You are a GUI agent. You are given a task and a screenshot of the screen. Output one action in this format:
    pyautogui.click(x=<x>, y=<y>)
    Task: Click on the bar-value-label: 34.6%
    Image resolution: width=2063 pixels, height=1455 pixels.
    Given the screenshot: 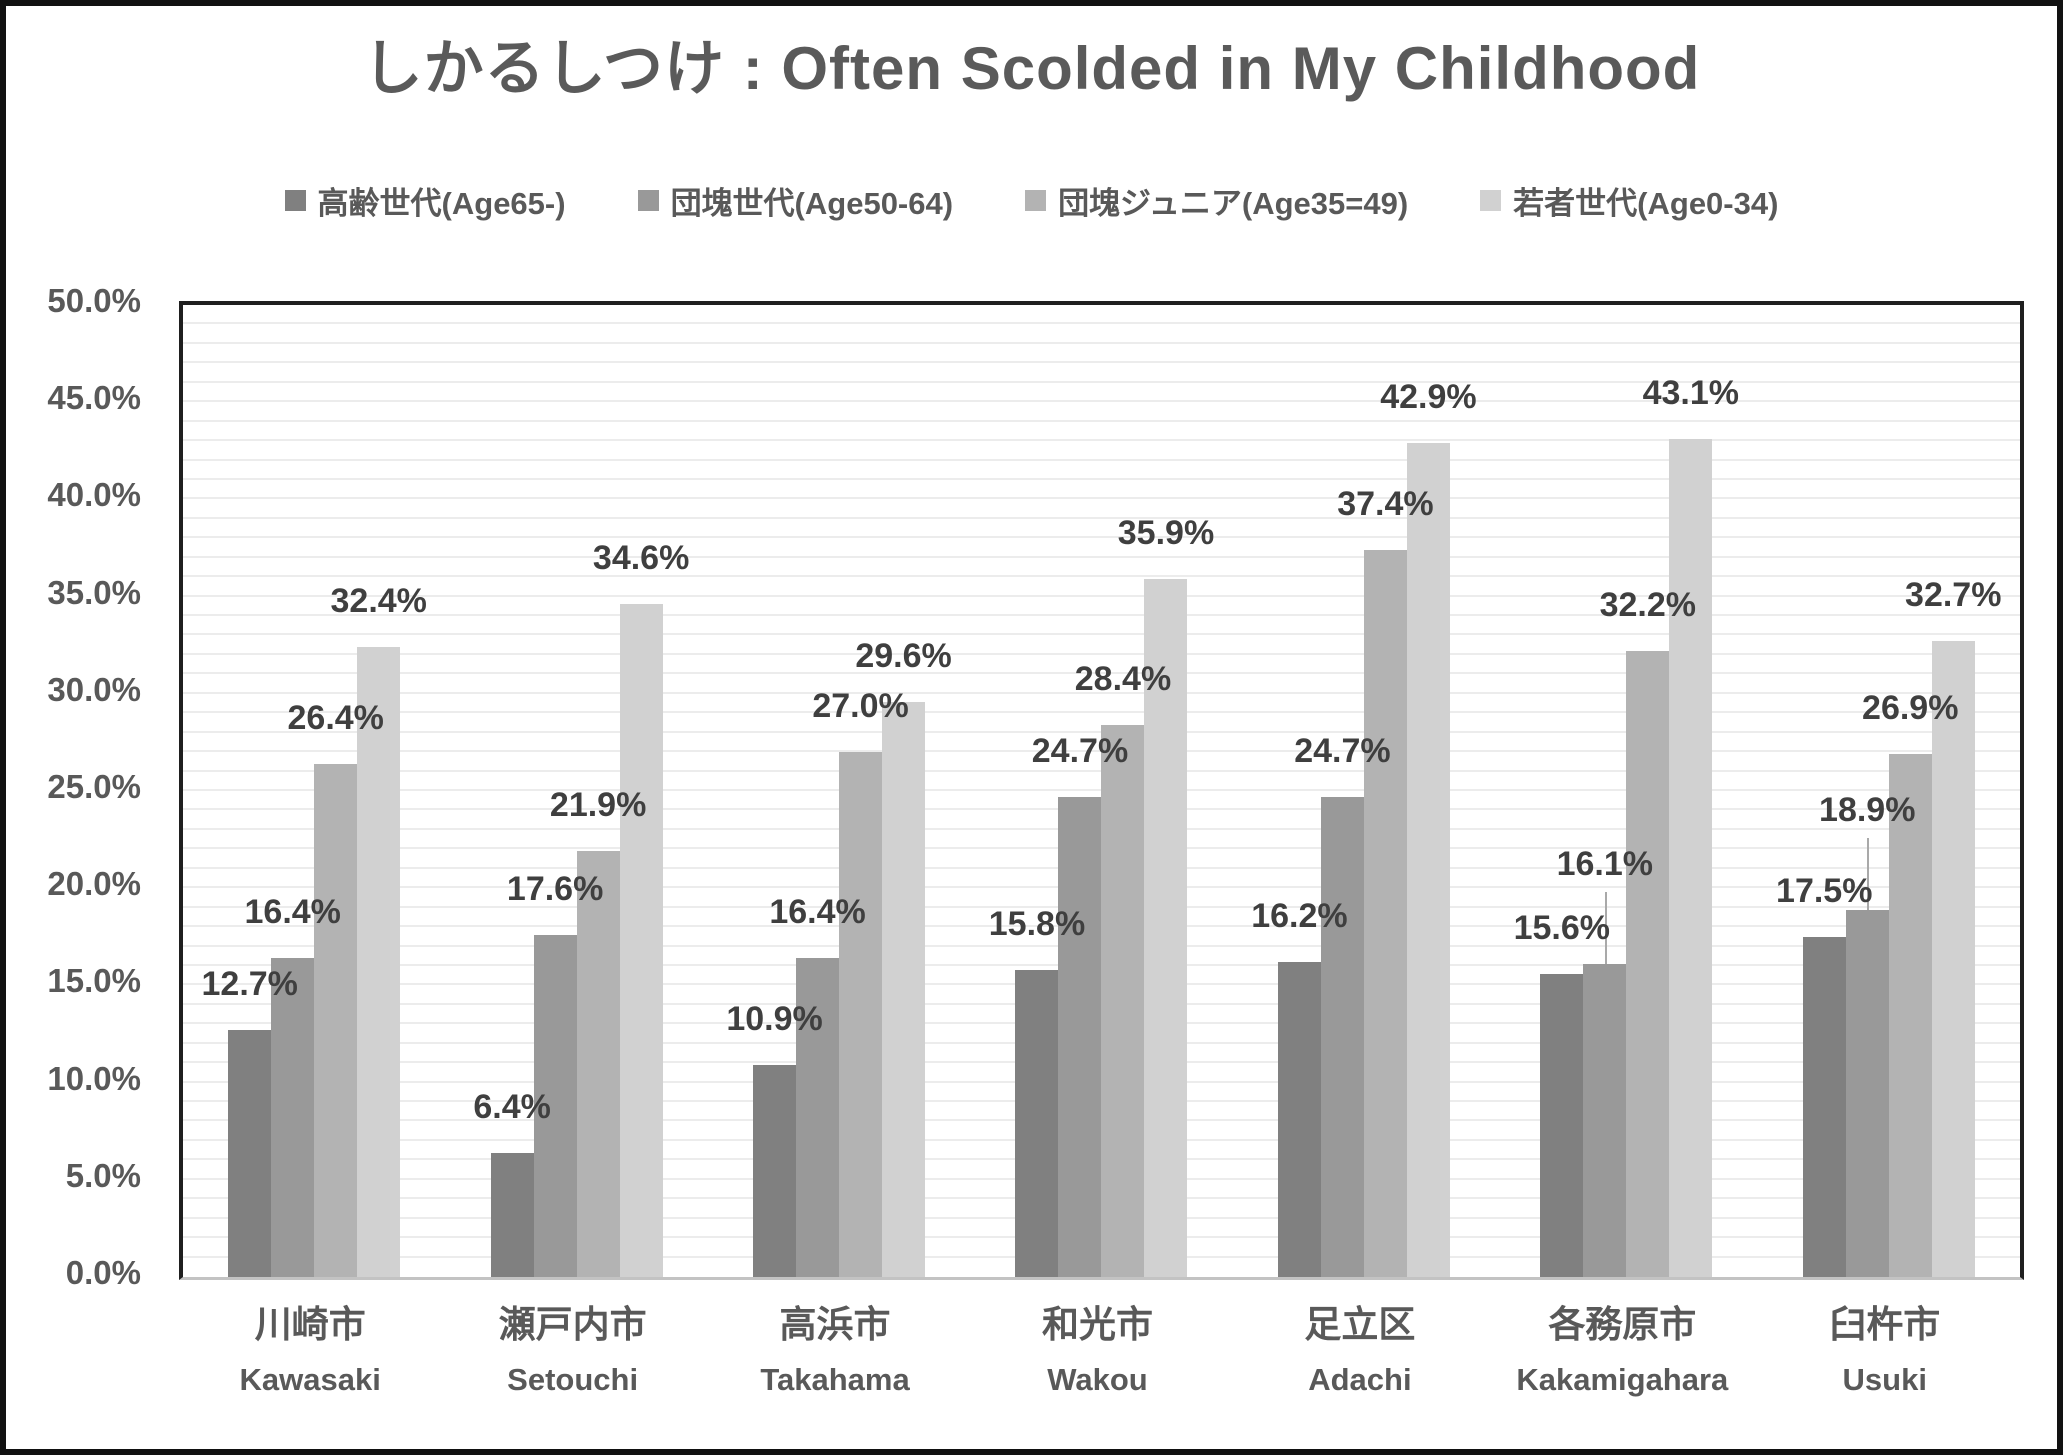 What is the action you would take?
    pyautogui.click(x=641, y=558)
    